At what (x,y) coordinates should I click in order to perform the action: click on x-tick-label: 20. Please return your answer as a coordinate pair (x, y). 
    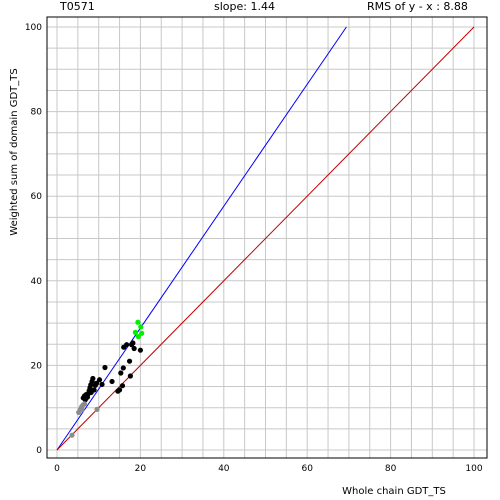
    Looking at the image, I should click on (141, 469).